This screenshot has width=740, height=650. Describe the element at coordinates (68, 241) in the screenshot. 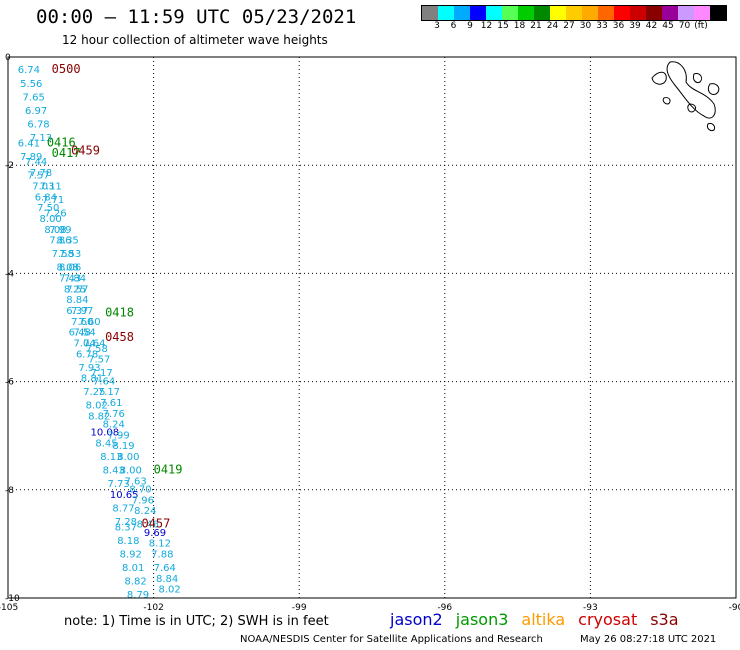

I see `swh-value: 8.35` at that location.